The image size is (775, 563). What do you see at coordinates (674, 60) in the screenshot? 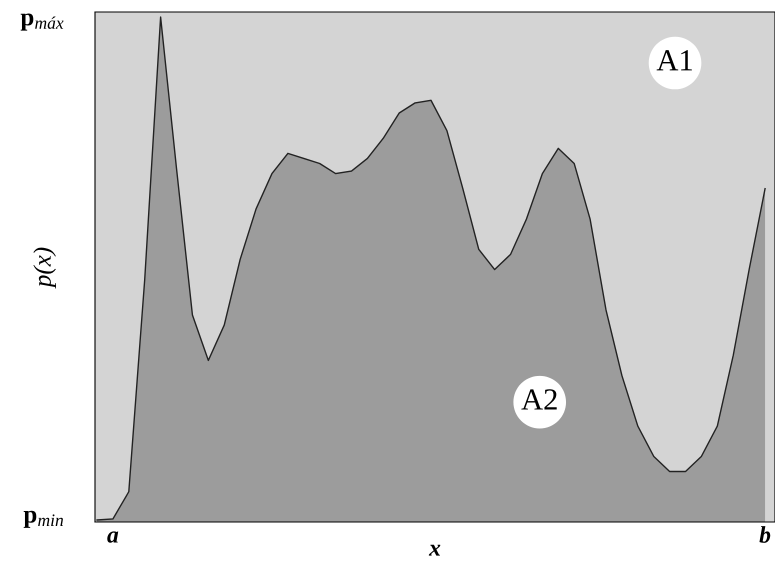
I see `annotation: A1` at bounding box center [674, 60].